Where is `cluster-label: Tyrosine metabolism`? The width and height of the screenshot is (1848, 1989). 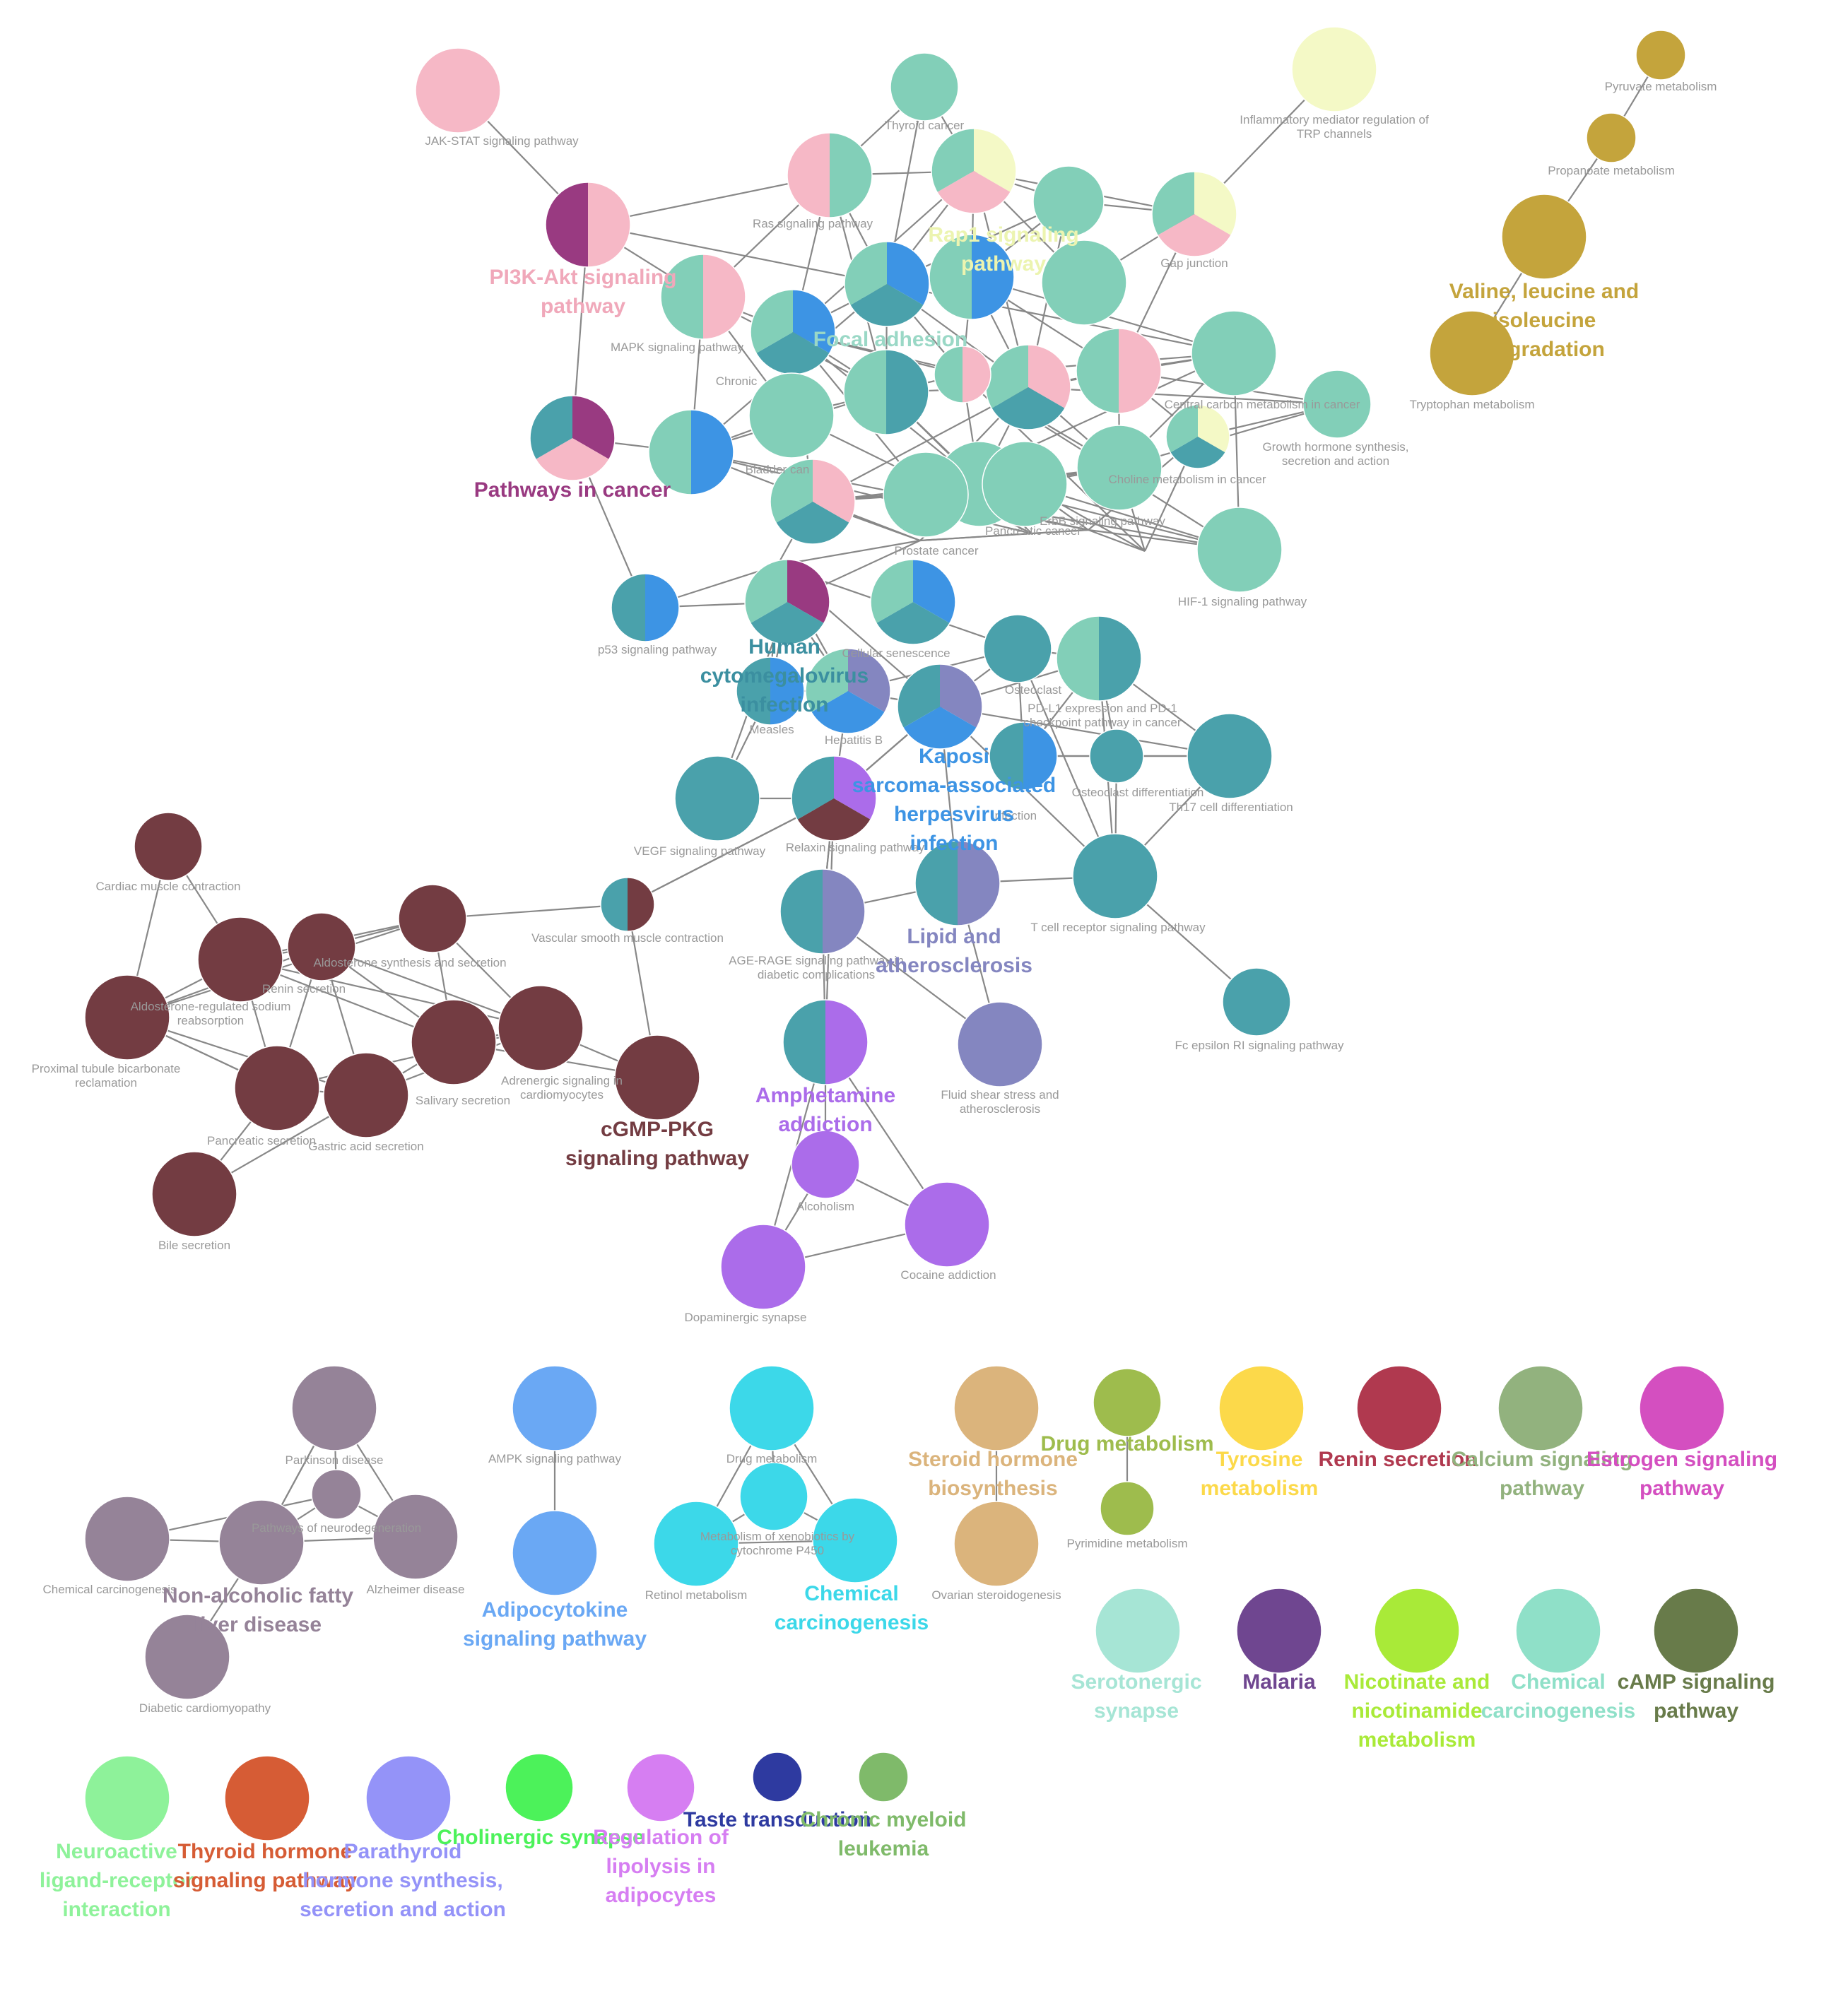
cluster-label: Tyrosine metabolism is located at coordinates (1260, 1474).